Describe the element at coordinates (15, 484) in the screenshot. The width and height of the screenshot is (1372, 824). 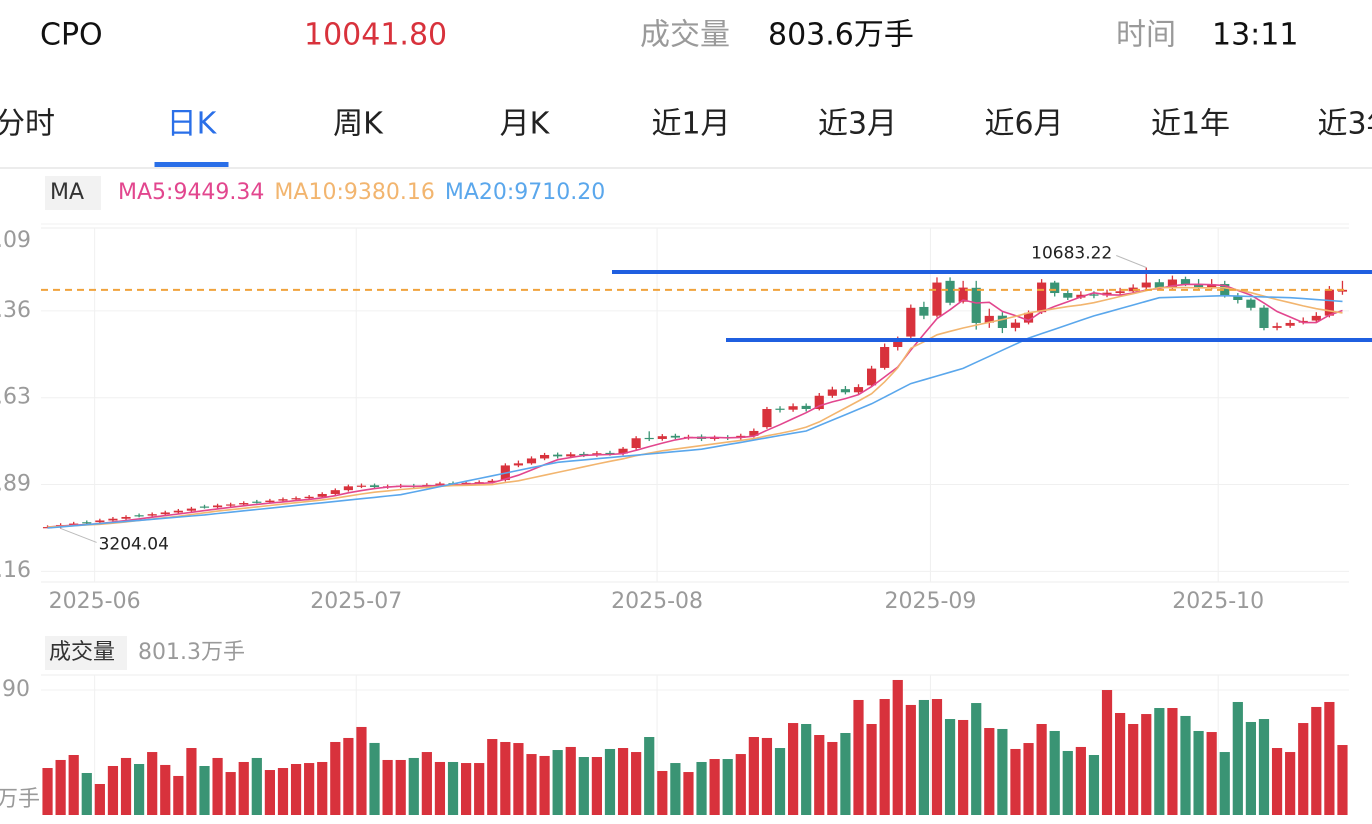
I see `y-tick-label: 4450.89` at that location.